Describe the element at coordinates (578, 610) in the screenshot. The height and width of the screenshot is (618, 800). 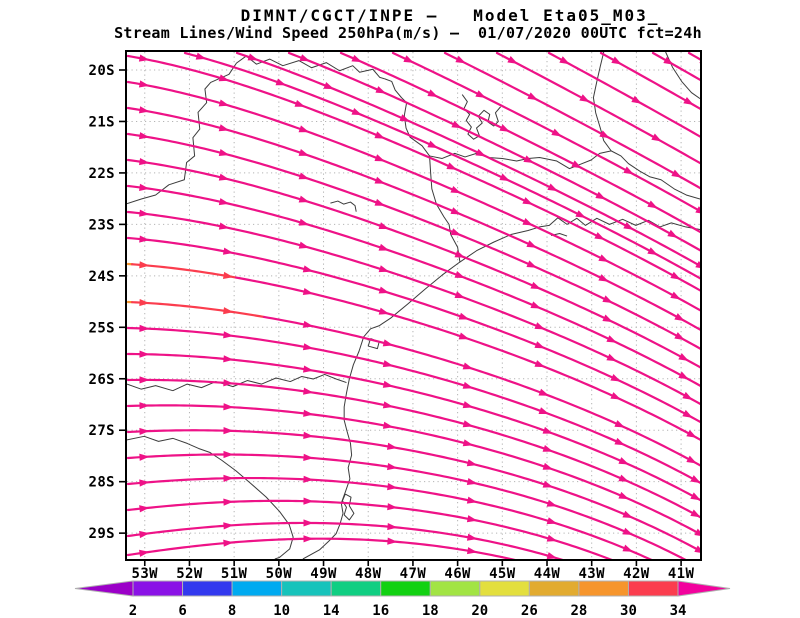
I see `colorbar-tick-label: 28` at that location.